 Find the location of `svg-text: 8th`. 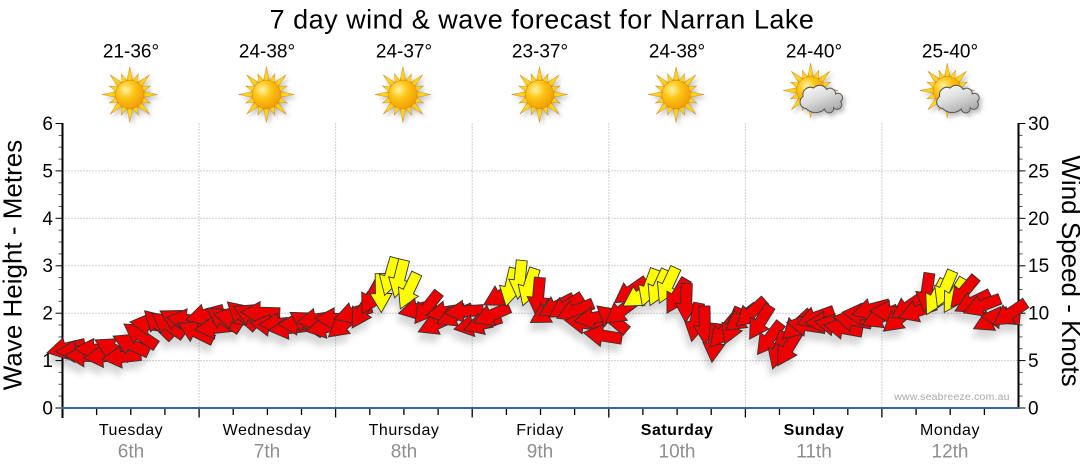

svg-text: 8th is located at coordinates (404, 452).